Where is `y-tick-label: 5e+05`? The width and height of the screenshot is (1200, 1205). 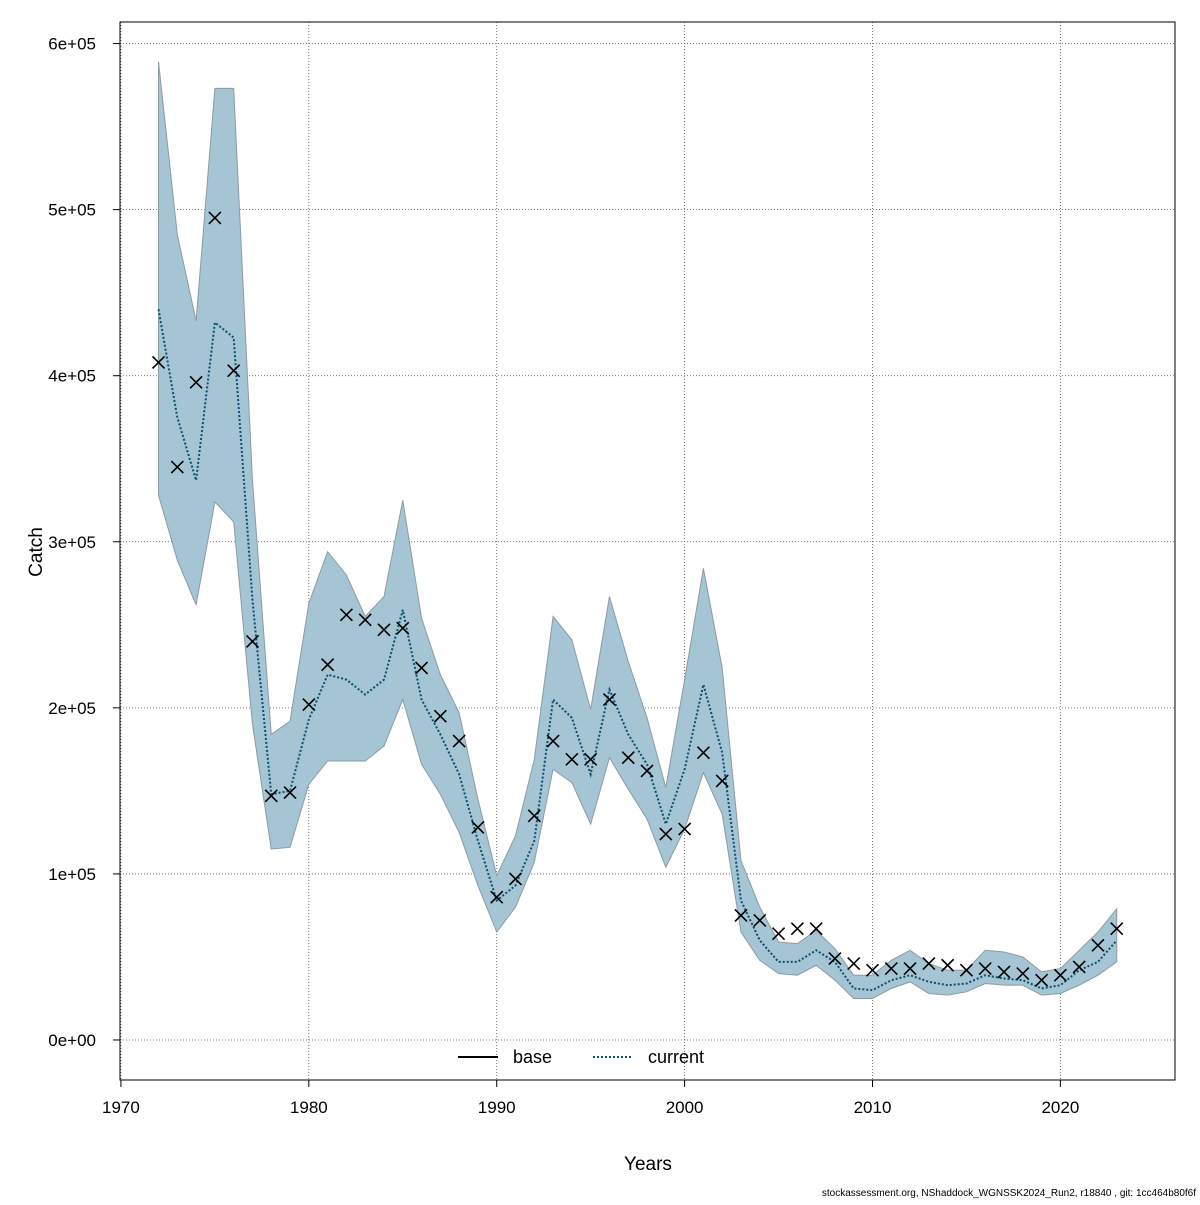 y-tick-label: 5e+05 is located at coordinates (72, 210).